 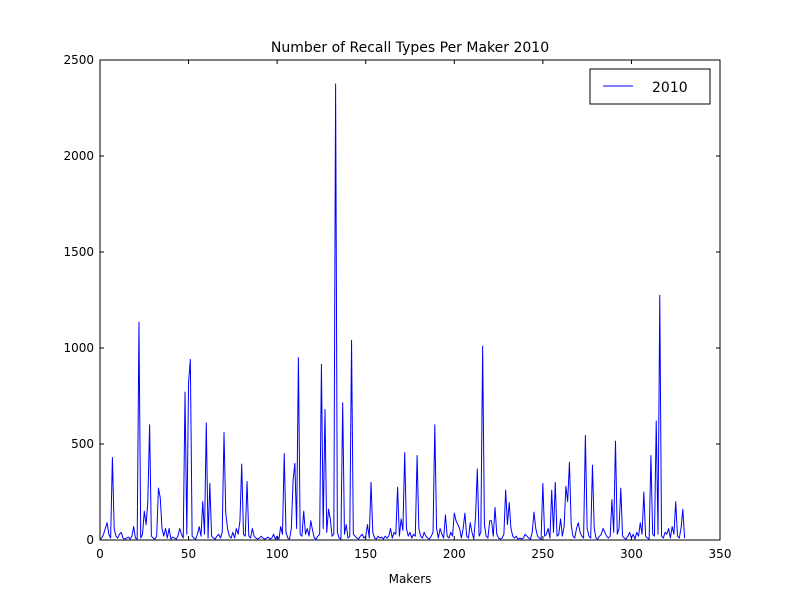 I want to click on y-tick-label: 1000, so click(x=78, y=348).